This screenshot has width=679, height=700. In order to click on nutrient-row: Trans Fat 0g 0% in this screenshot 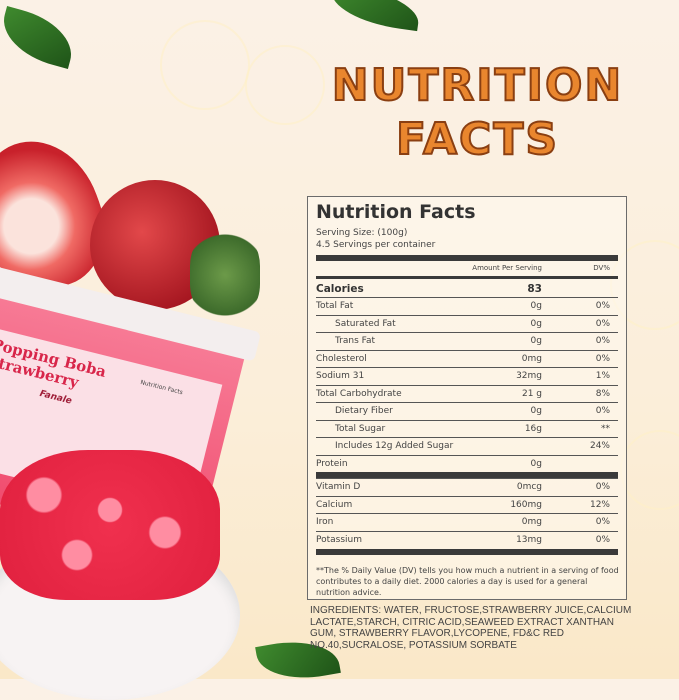, I will do `click(467, 341)`.